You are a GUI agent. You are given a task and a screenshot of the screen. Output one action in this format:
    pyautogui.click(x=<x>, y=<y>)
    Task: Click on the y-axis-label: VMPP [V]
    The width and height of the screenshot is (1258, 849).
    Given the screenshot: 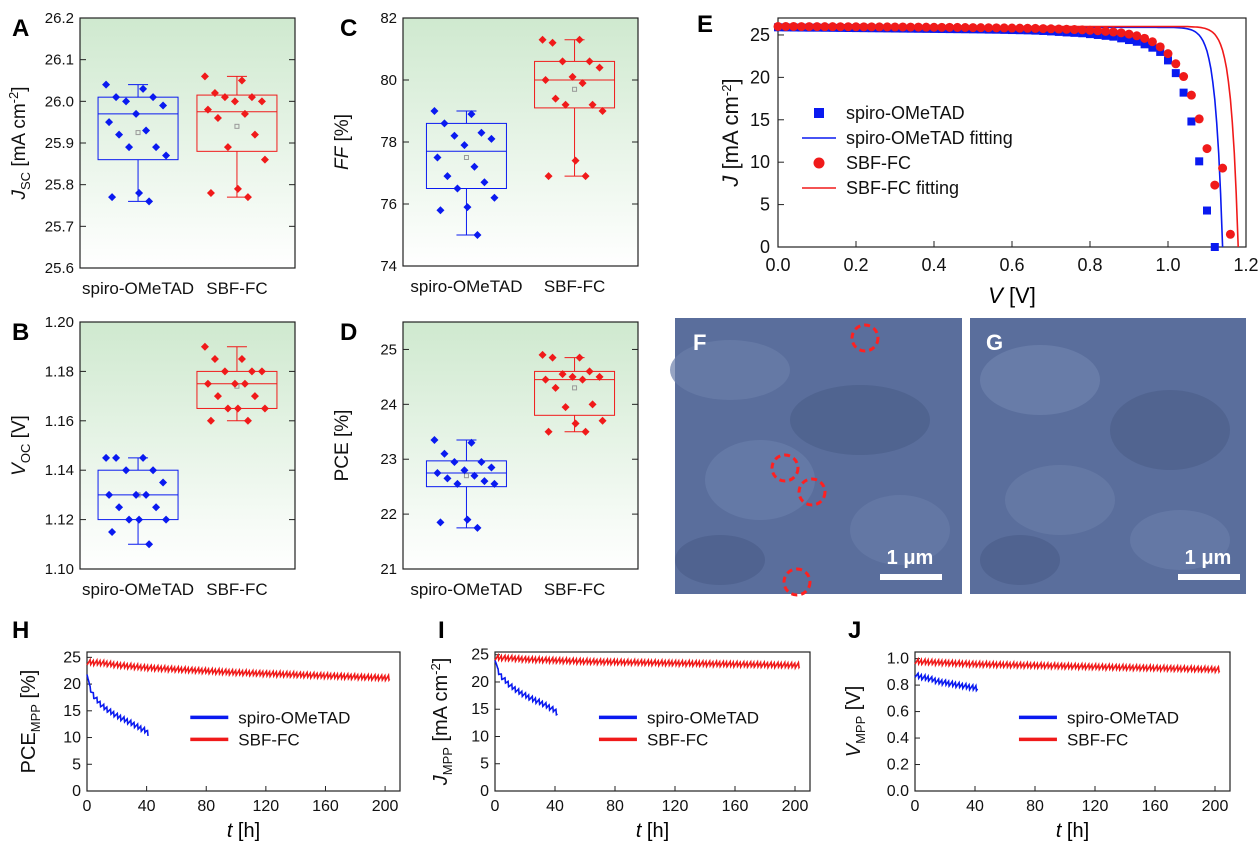 What is the action you would take?
    pyautogui.click(x=855, y=722)
    